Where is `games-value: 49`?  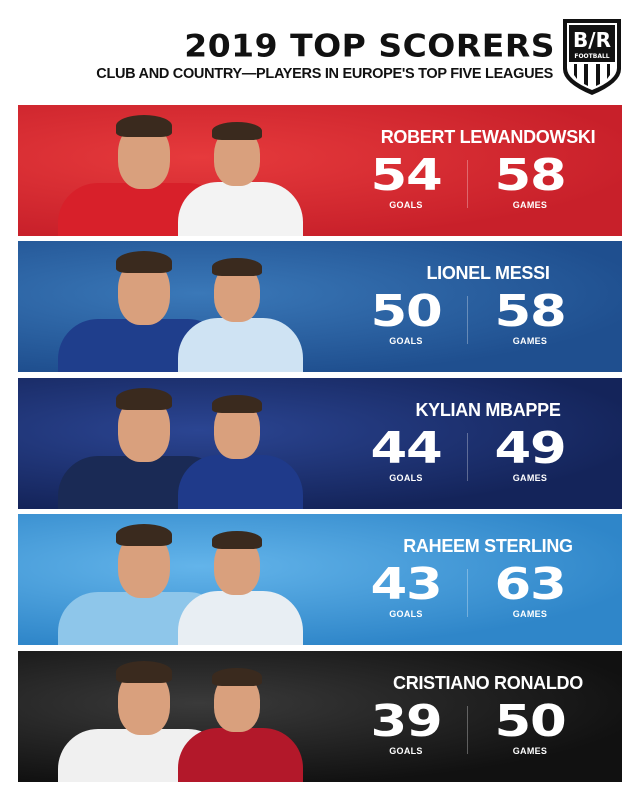 games-value: 49 is located at coordinates (530, 448).